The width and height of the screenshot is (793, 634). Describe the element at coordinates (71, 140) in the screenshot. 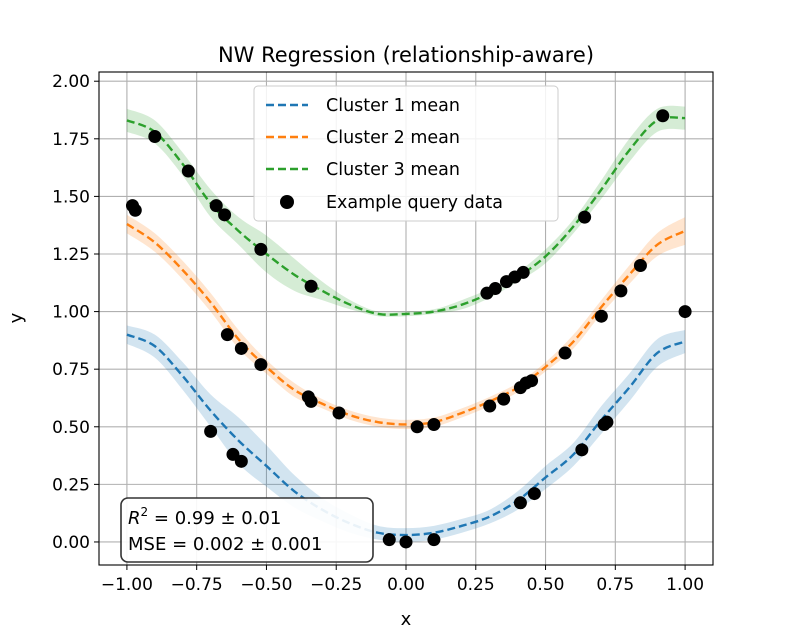

I see `y-tick-label: 1.75` at that location.